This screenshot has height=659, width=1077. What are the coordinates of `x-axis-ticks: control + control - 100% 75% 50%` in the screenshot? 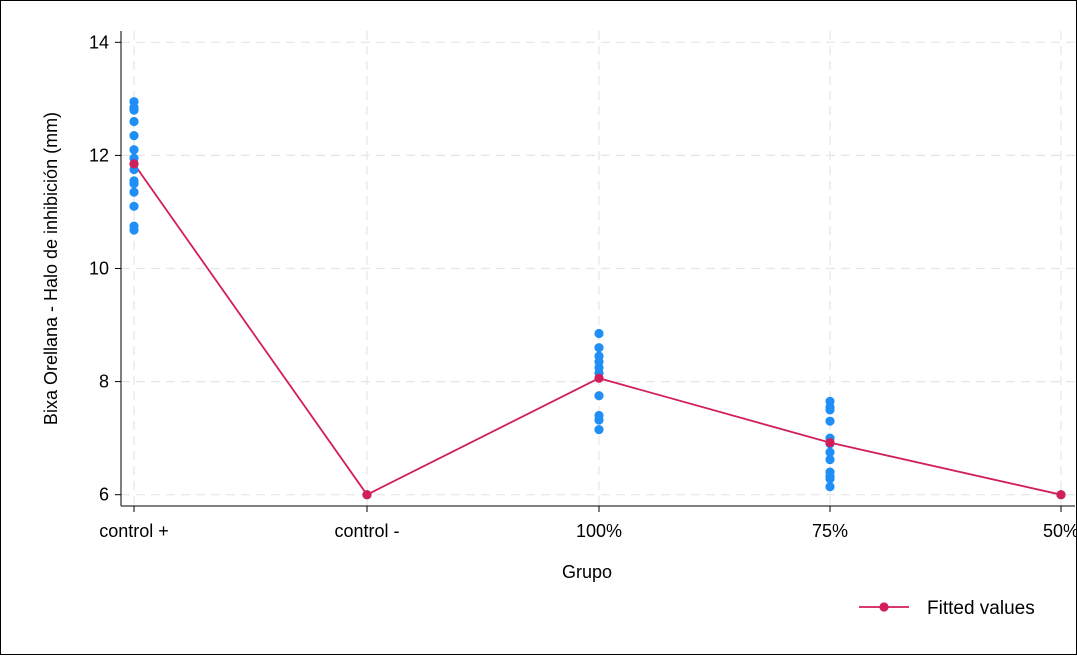 It's located at (588, 523).